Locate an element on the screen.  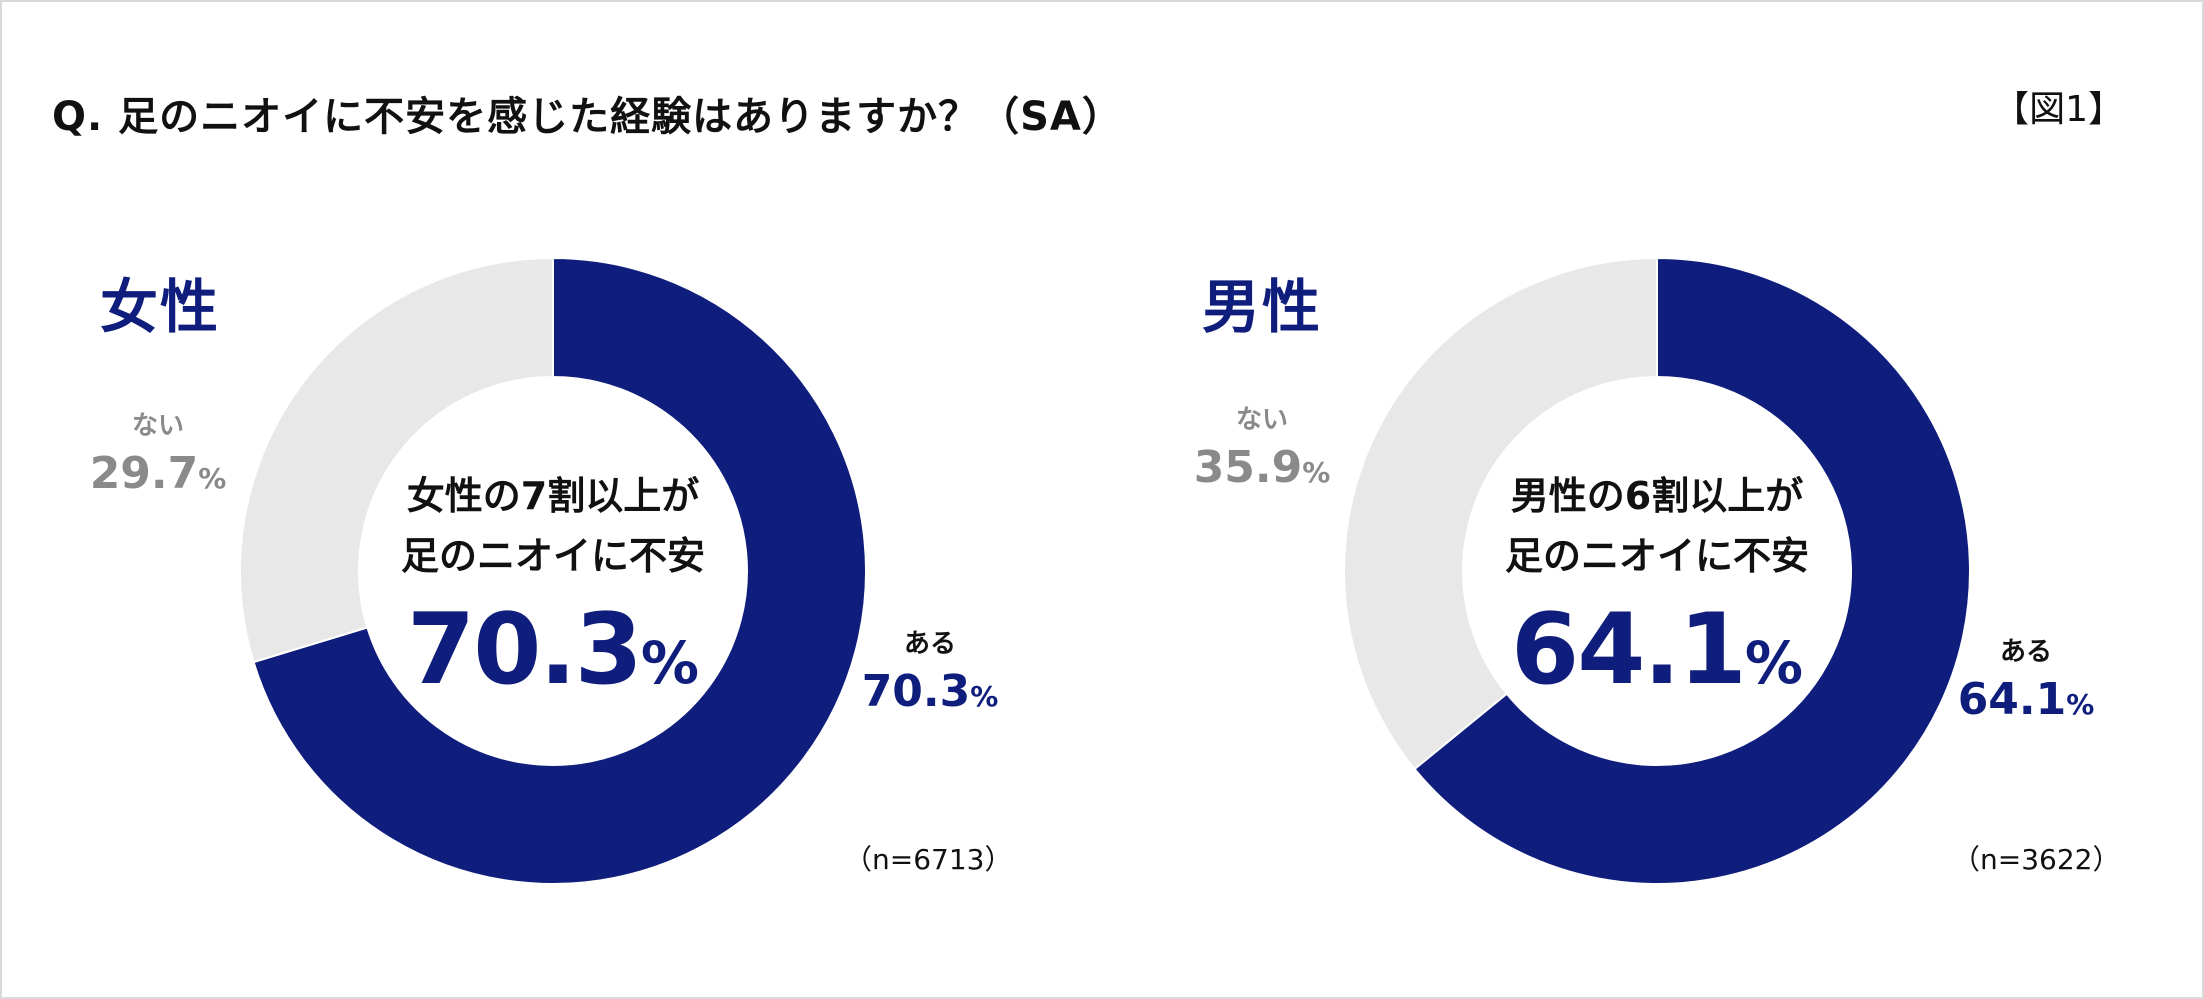
center-line-1: 男性の6割以上が is located at coordinates (1657, 496).